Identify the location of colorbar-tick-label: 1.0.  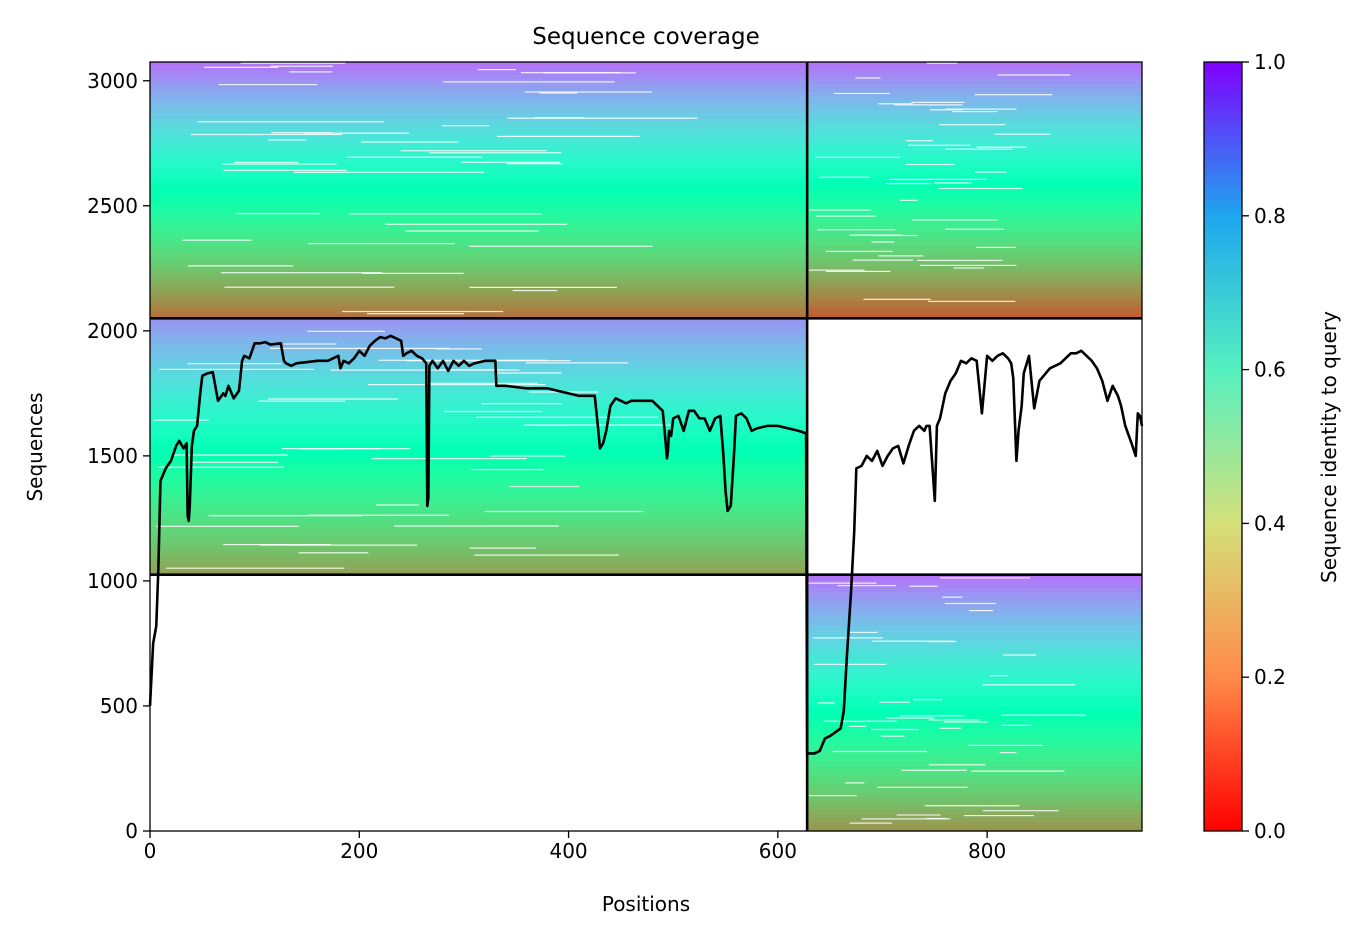
(1270, 62).